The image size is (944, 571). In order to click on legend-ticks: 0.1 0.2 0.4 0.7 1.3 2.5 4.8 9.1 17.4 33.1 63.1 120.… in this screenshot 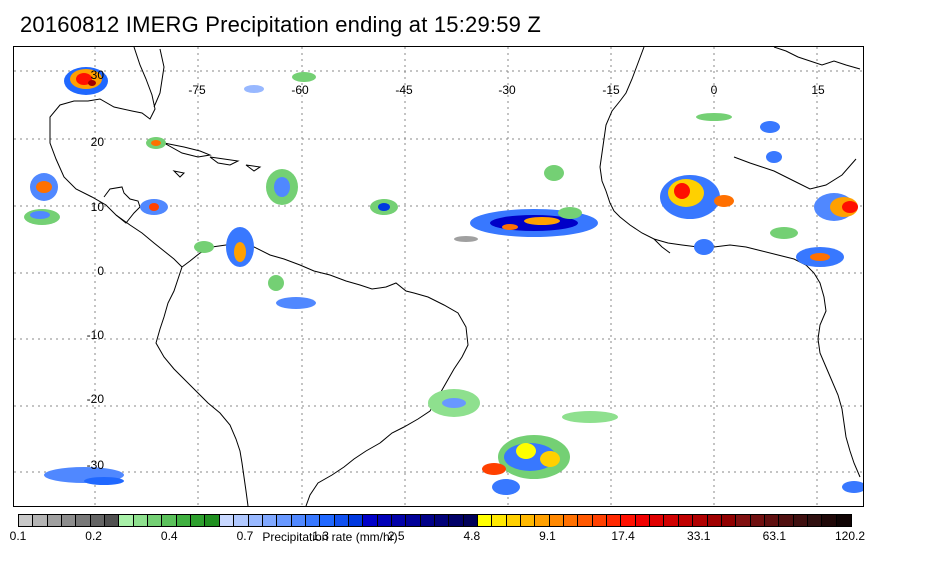, I will do `click(437, 535)`.